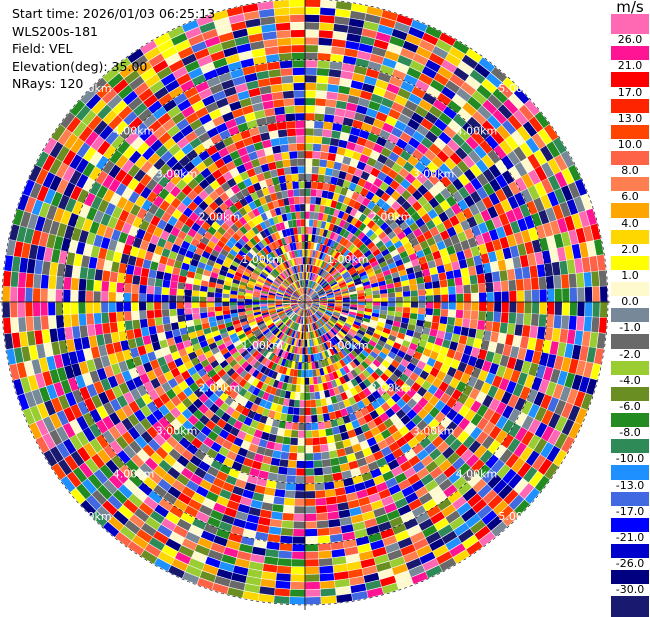  Describe the element at coordinates (113, 14) in the screenshot. I see `start-time-label: Start time: 2026/01/03 06:25:13` at that location.